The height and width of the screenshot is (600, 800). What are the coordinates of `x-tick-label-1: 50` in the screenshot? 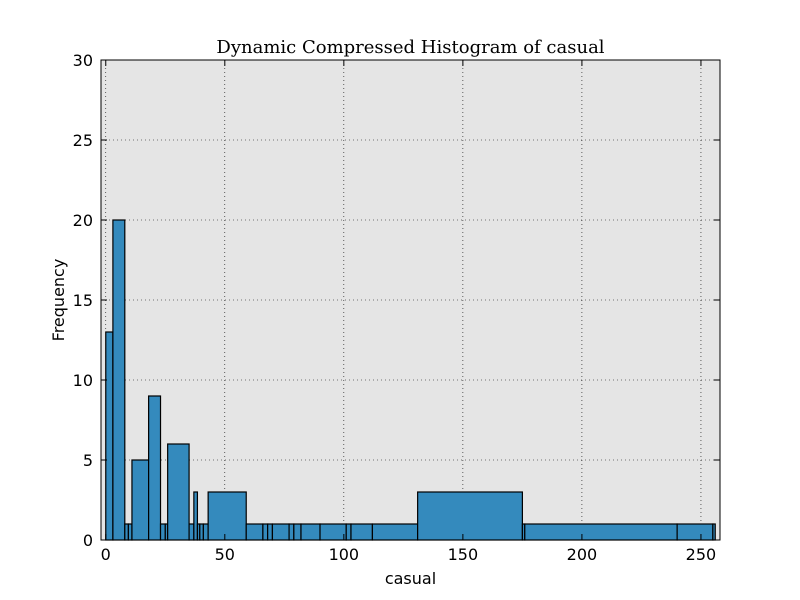 It's located at (225, 554).